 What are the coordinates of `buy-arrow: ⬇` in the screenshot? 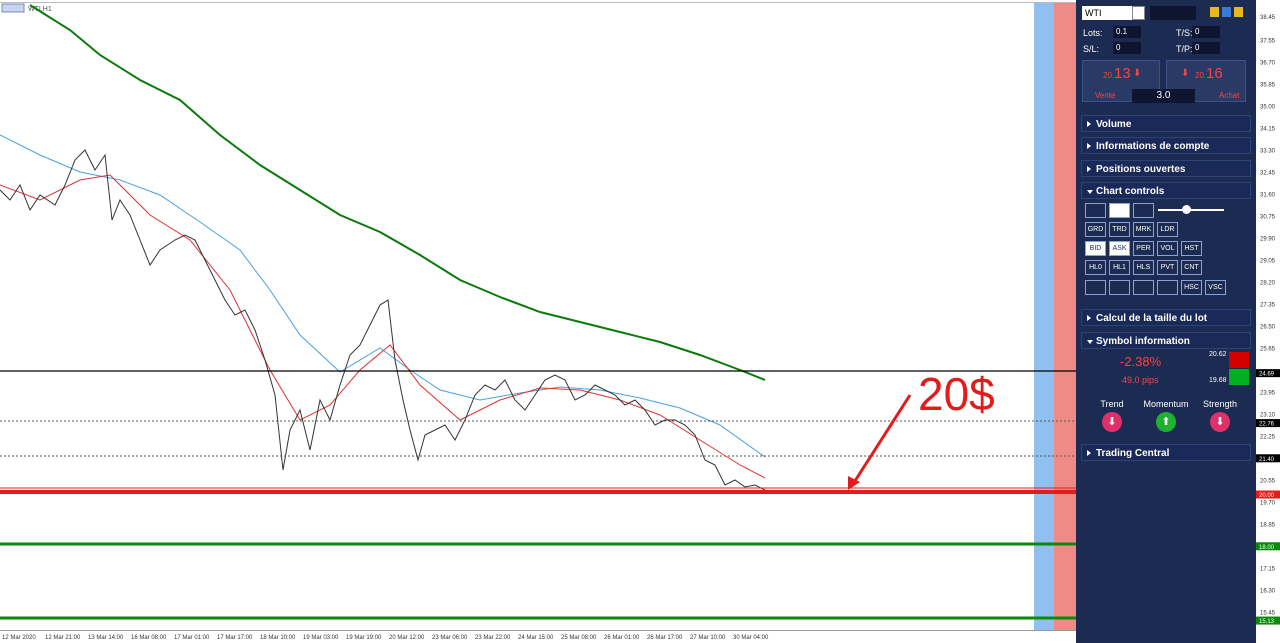 It's located at (1185, 73).